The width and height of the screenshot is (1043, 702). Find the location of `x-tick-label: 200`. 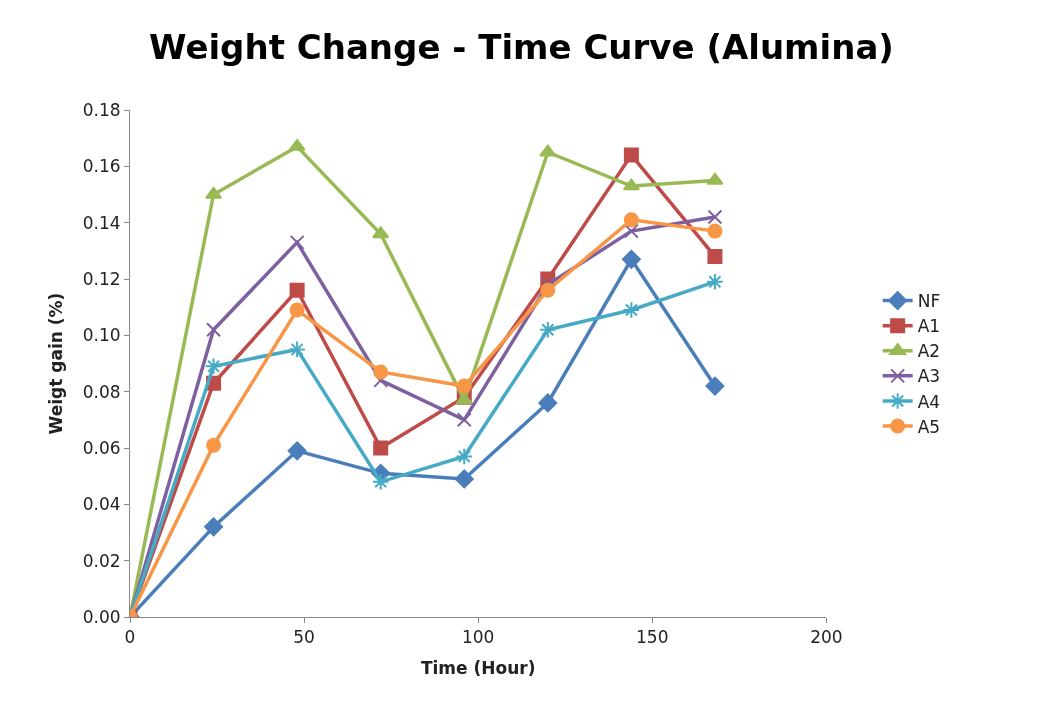

x-tick-label: 200 is located at coordinates (826, 637).